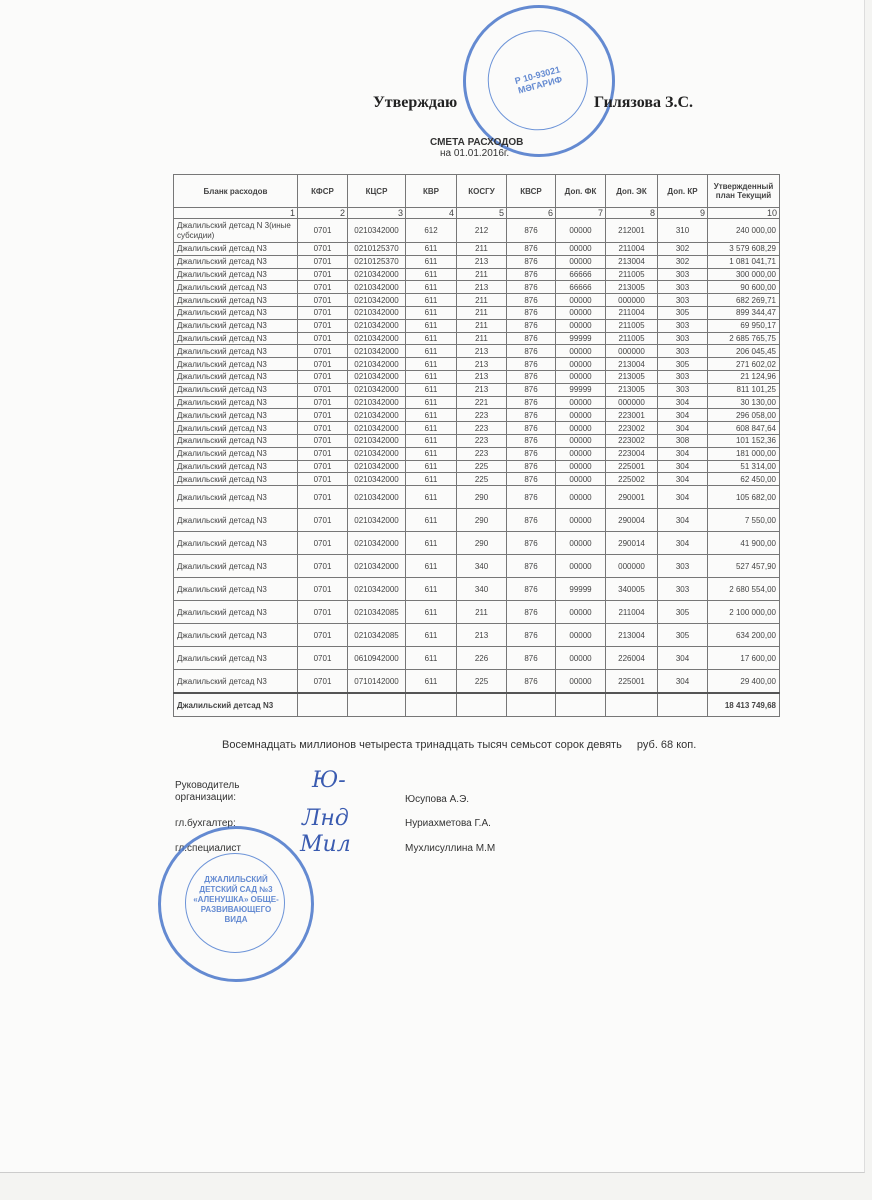 The height and width of the screenshot is (1200, 872). I want to click on document-title: СМЕТА РАСХОДОВ, so click(477, 142).